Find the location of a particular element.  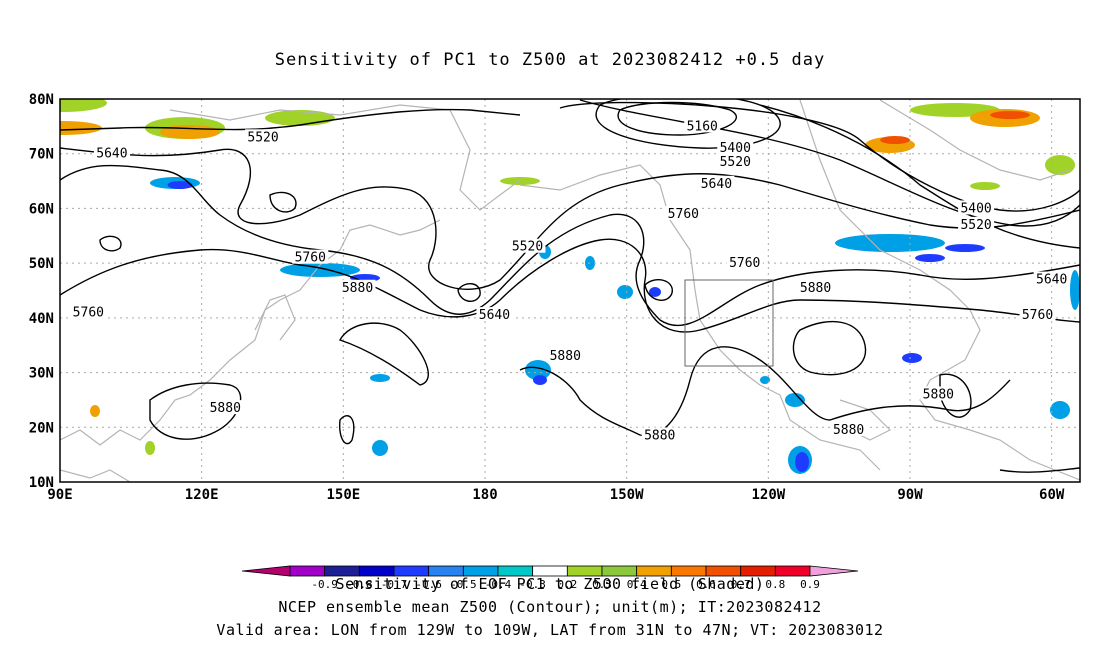

colorbar-tick-label: -0.4 is located at coordinates (498, 584).